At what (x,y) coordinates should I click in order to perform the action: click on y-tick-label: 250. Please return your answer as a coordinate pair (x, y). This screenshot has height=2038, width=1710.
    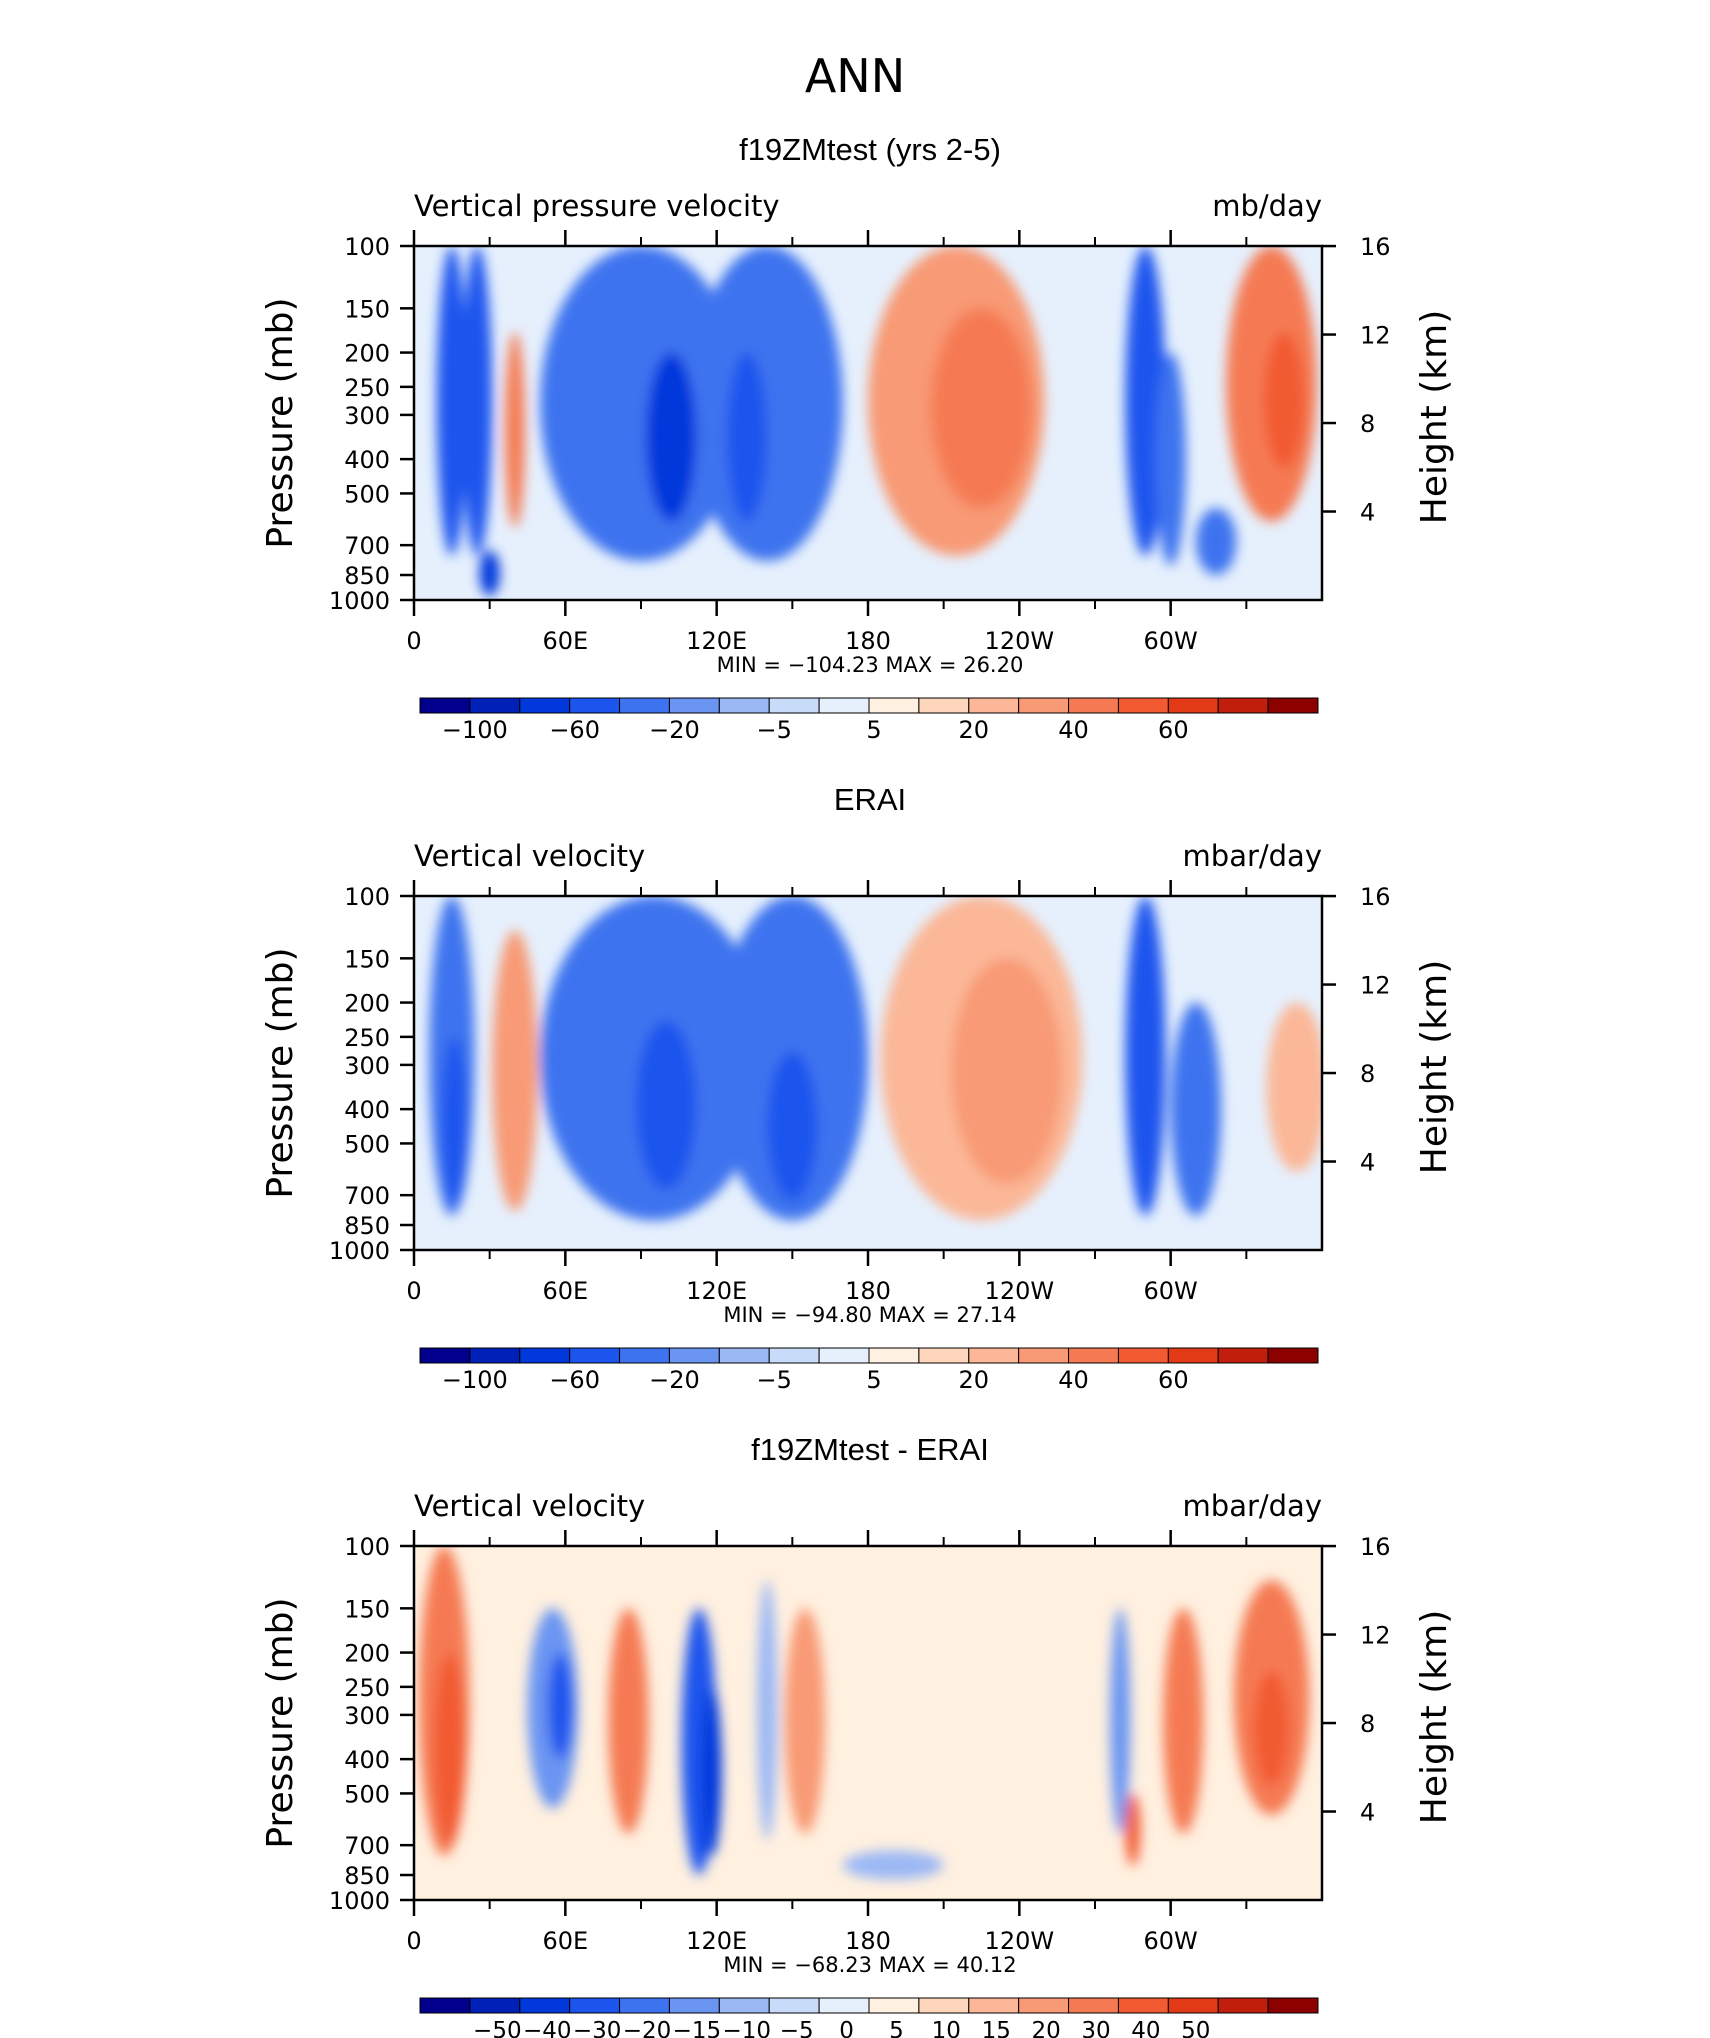
    Looking at the image, I should click on (367, 388).